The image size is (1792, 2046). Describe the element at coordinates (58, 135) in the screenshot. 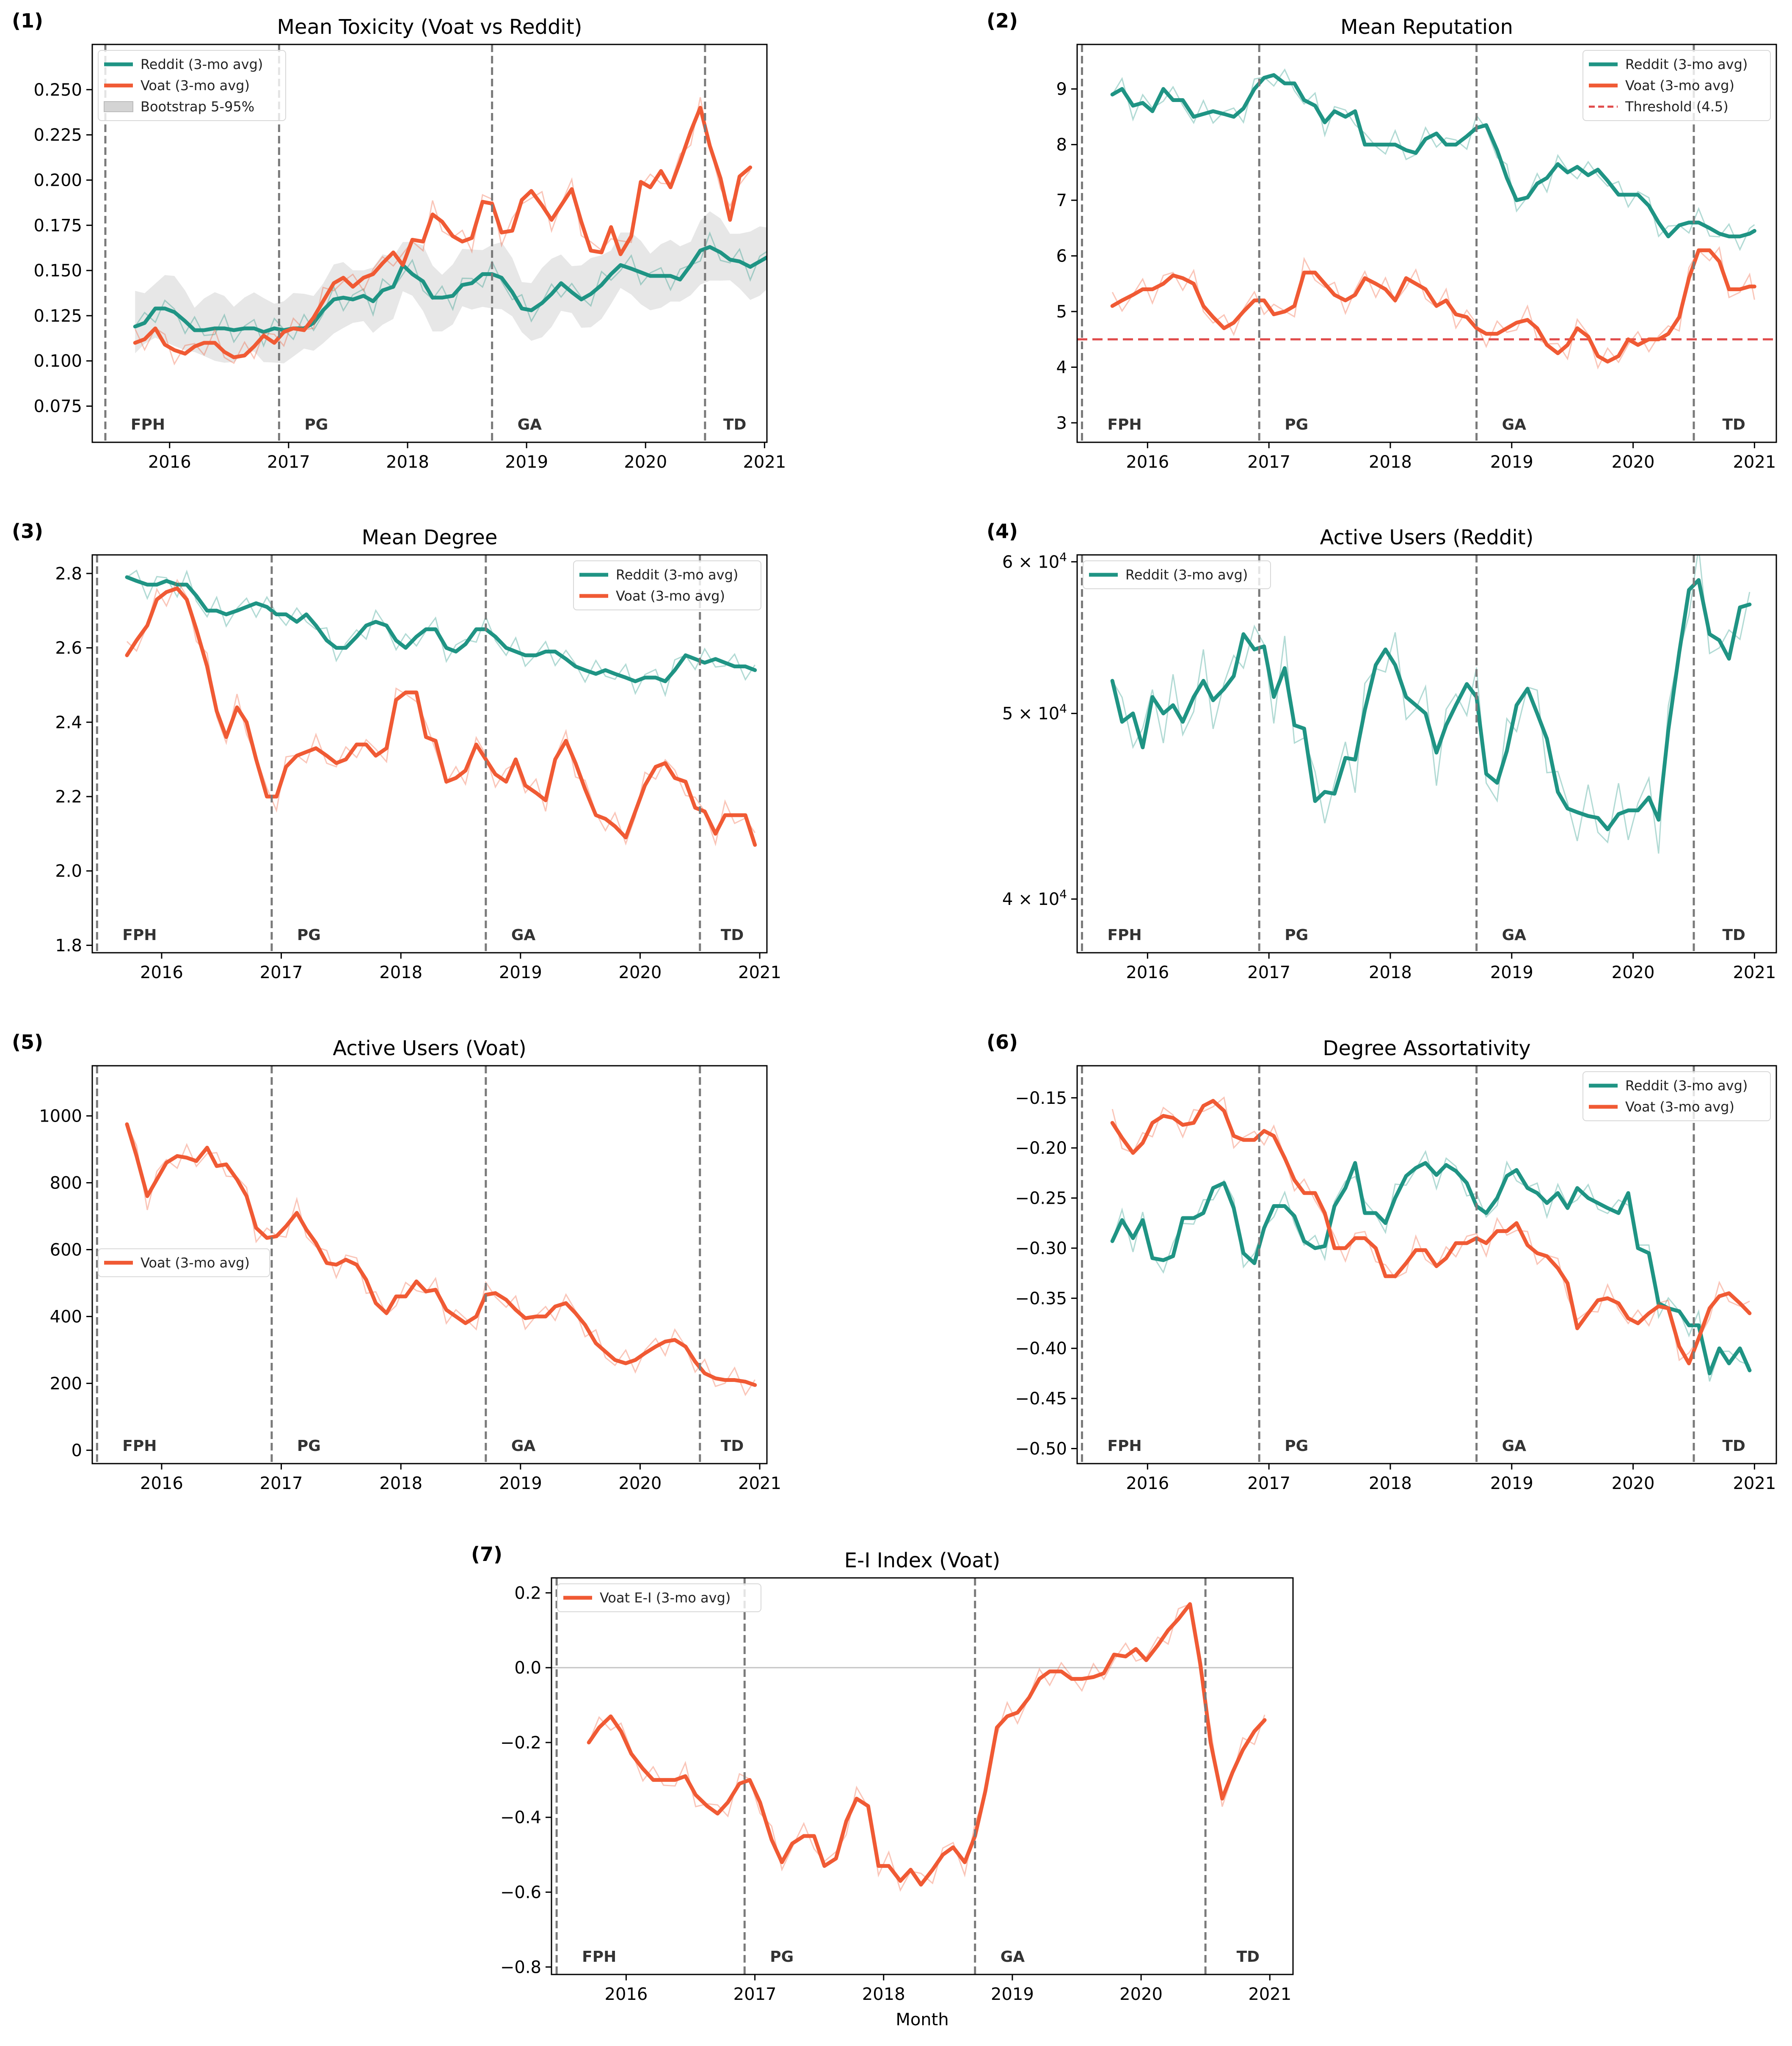

I see `y-tick-label: 0.225` at that location.